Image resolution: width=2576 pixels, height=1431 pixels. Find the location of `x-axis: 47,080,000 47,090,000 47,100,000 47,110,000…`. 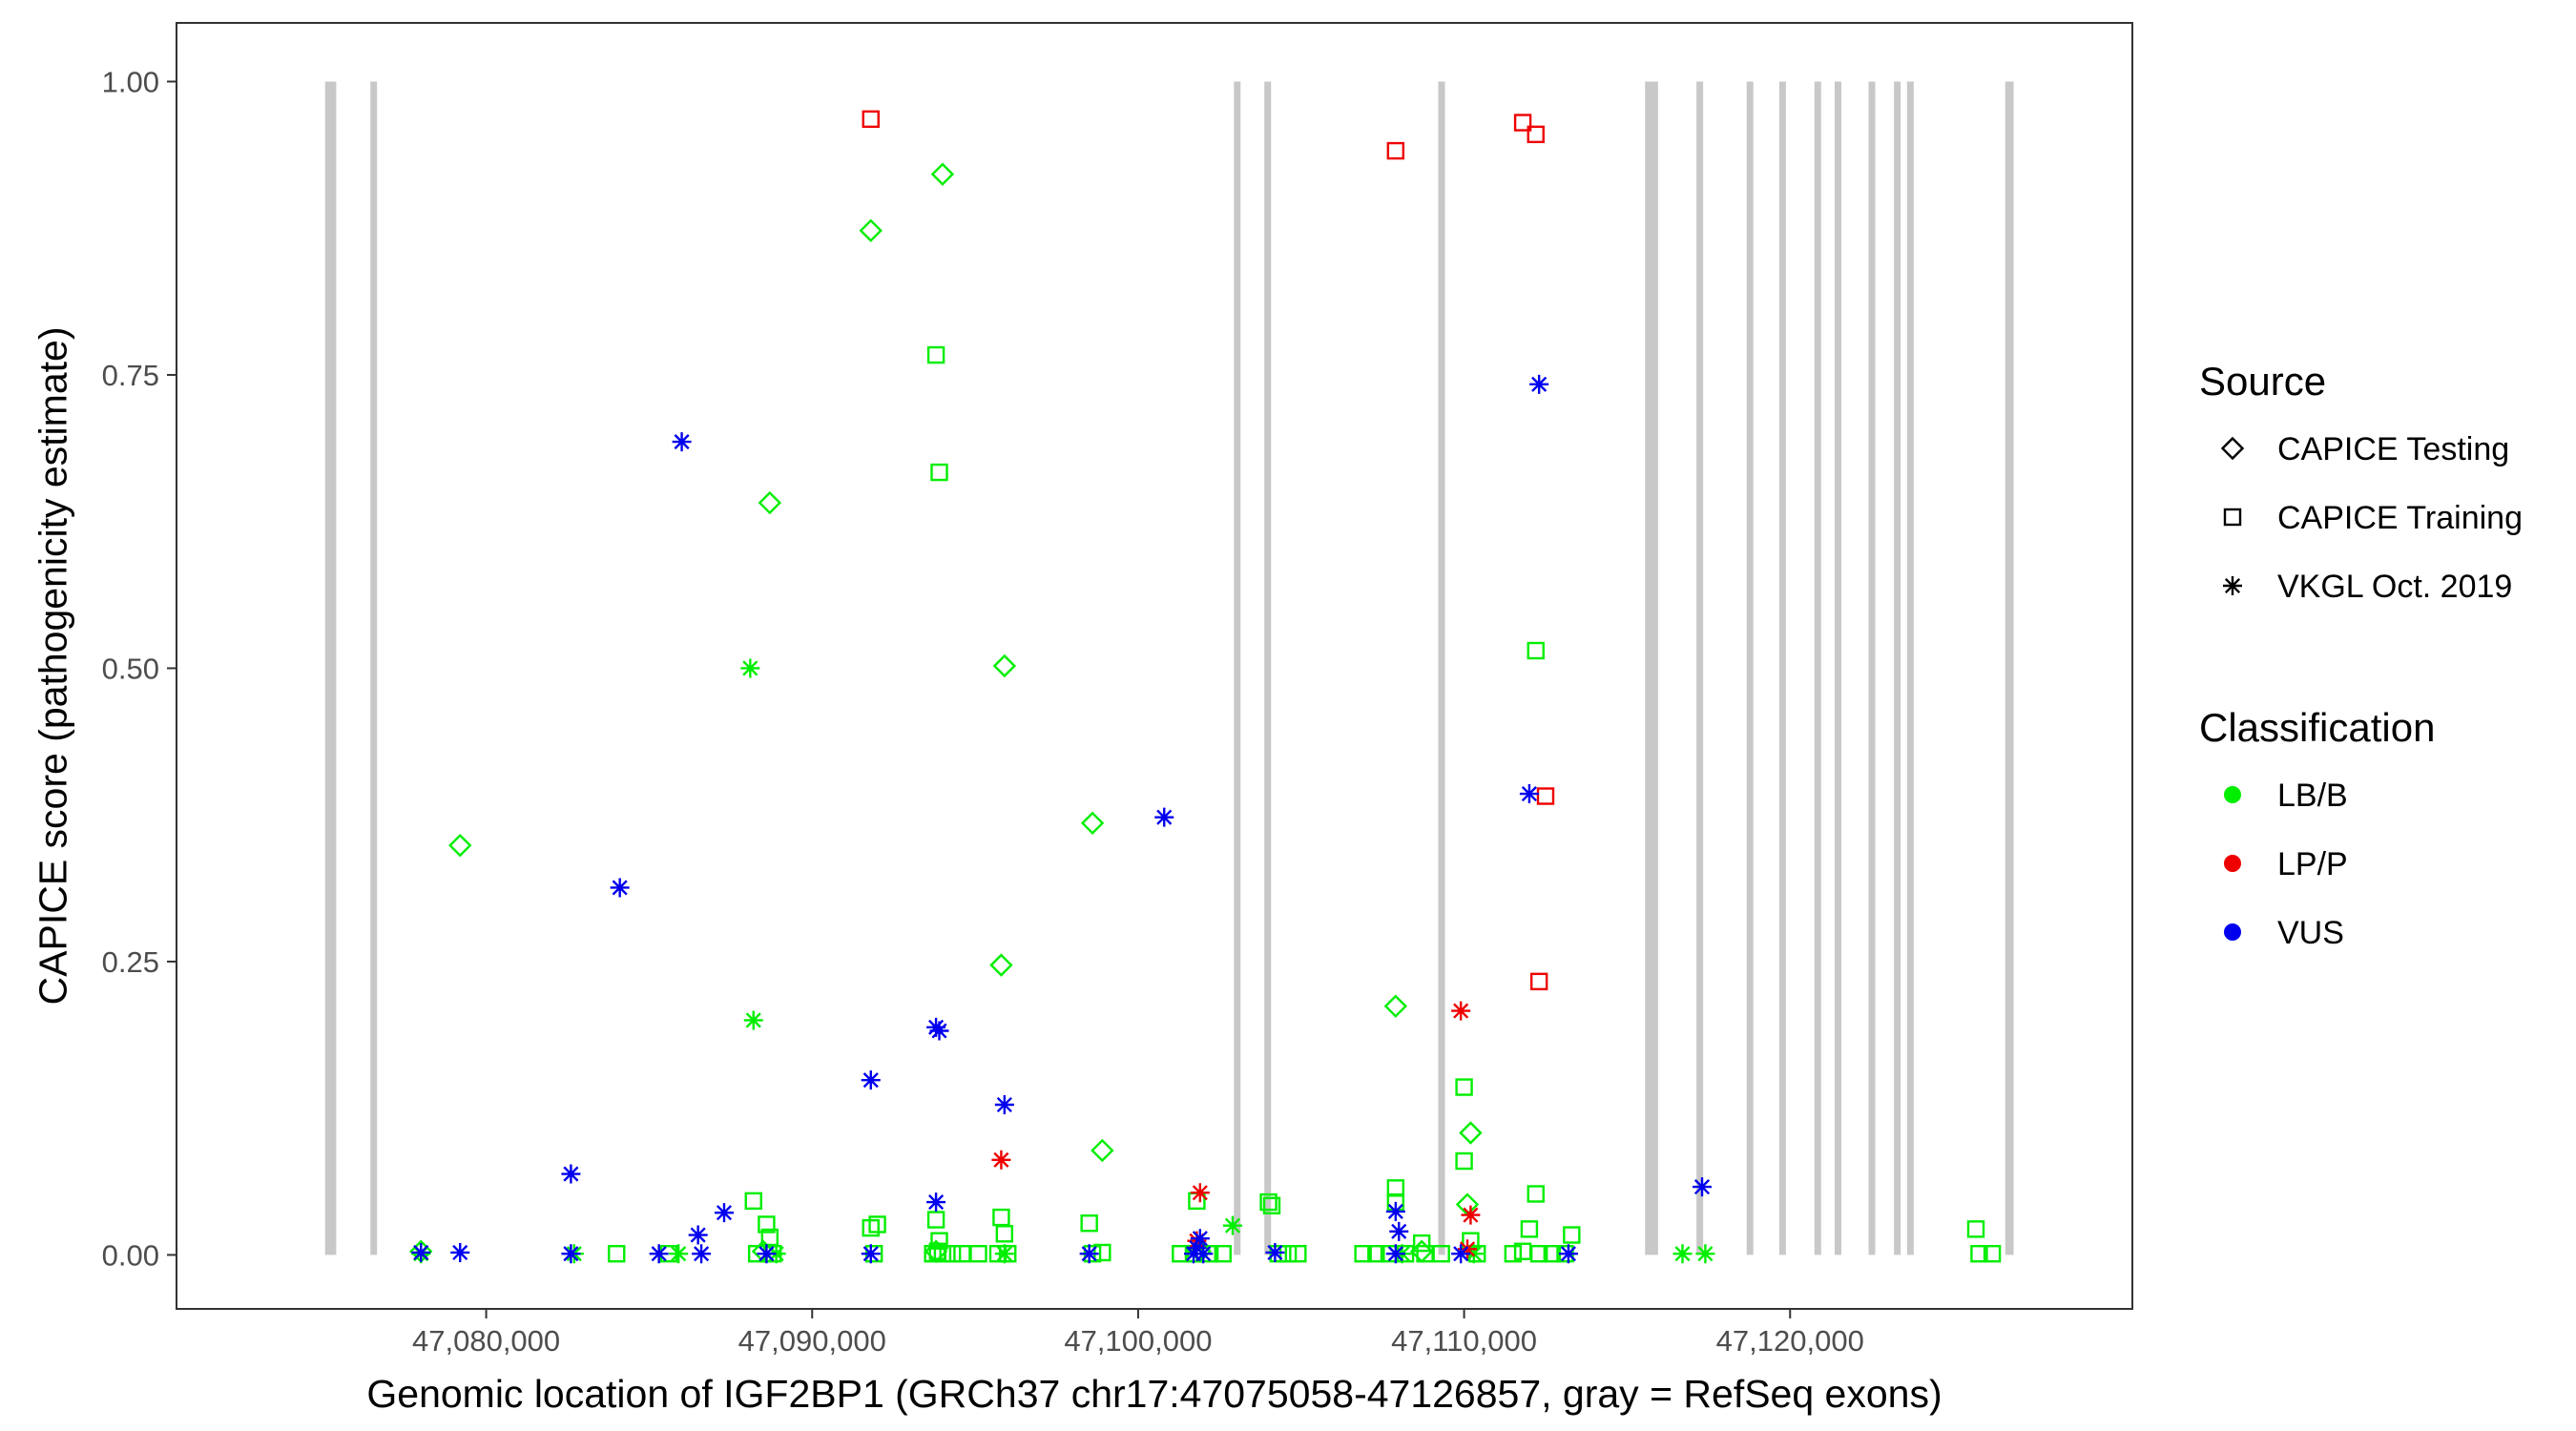

x-axis: 47,080,000 47,090,000 47,100,000 47,110,000… is located at coordinates (1138, 1333).